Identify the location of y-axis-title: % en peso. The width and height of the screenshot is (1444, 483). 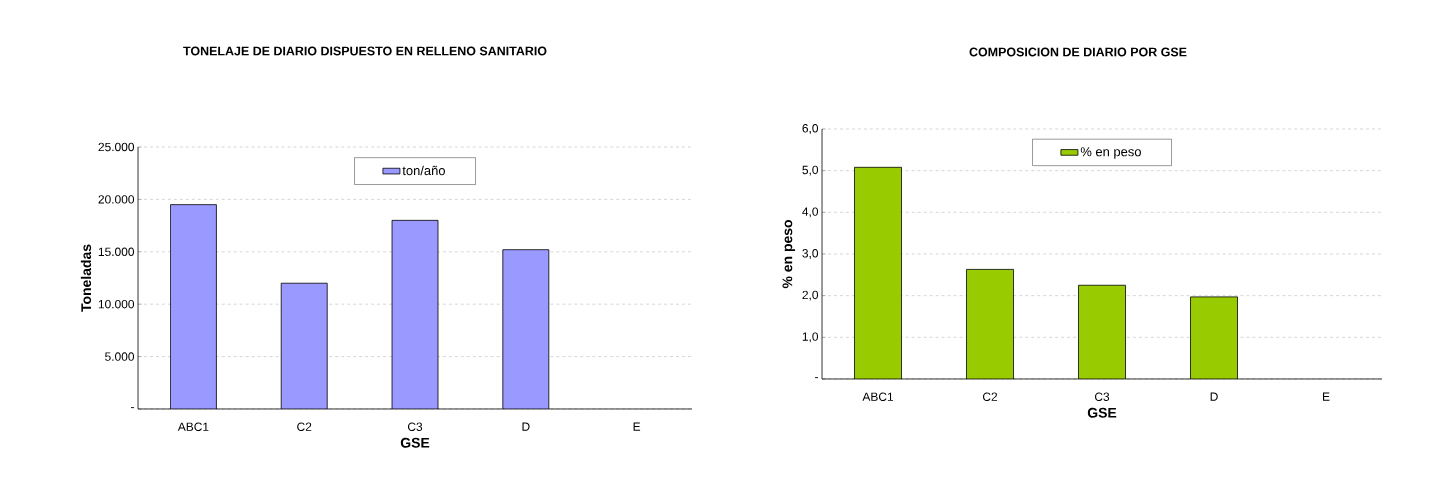
(789, 254).